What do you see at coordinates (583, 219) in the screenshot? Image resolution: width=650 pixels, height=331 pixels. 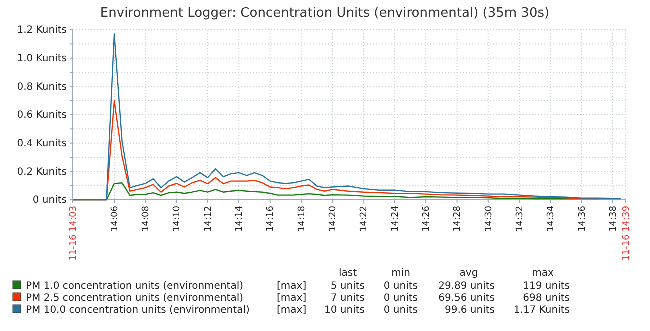 I see `x-tick-label: 14:36` at bounding box center [583, 219].